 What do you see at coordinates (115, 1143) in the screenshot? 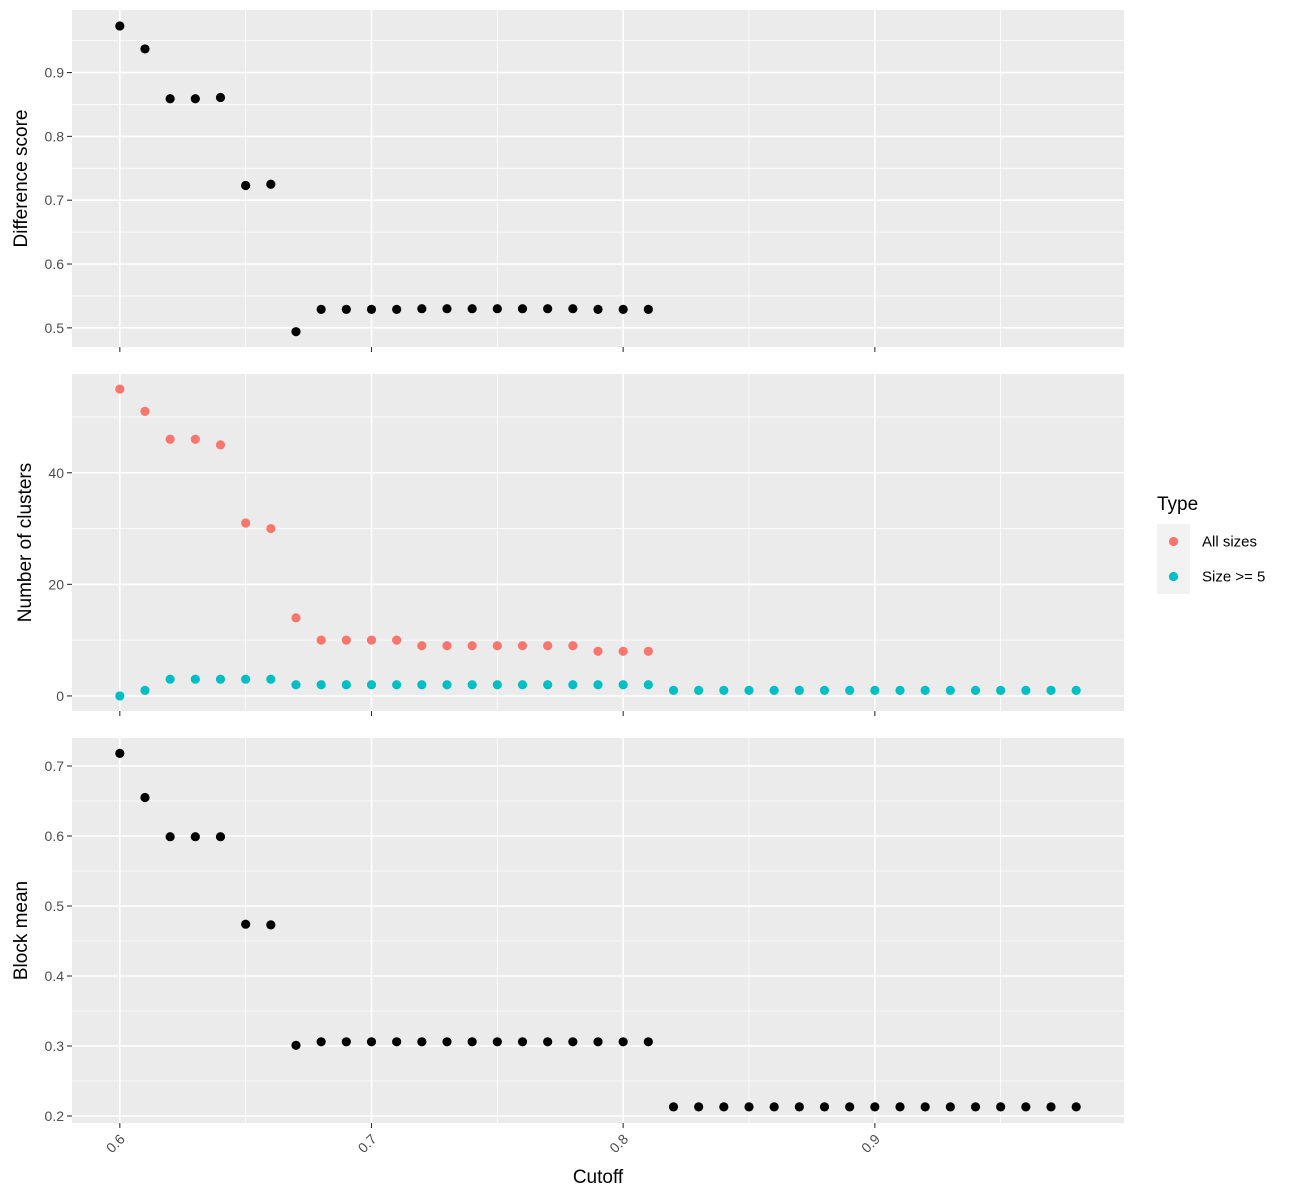
I see `x-tick-label: 0.6` at bounding box center [115, 1143].